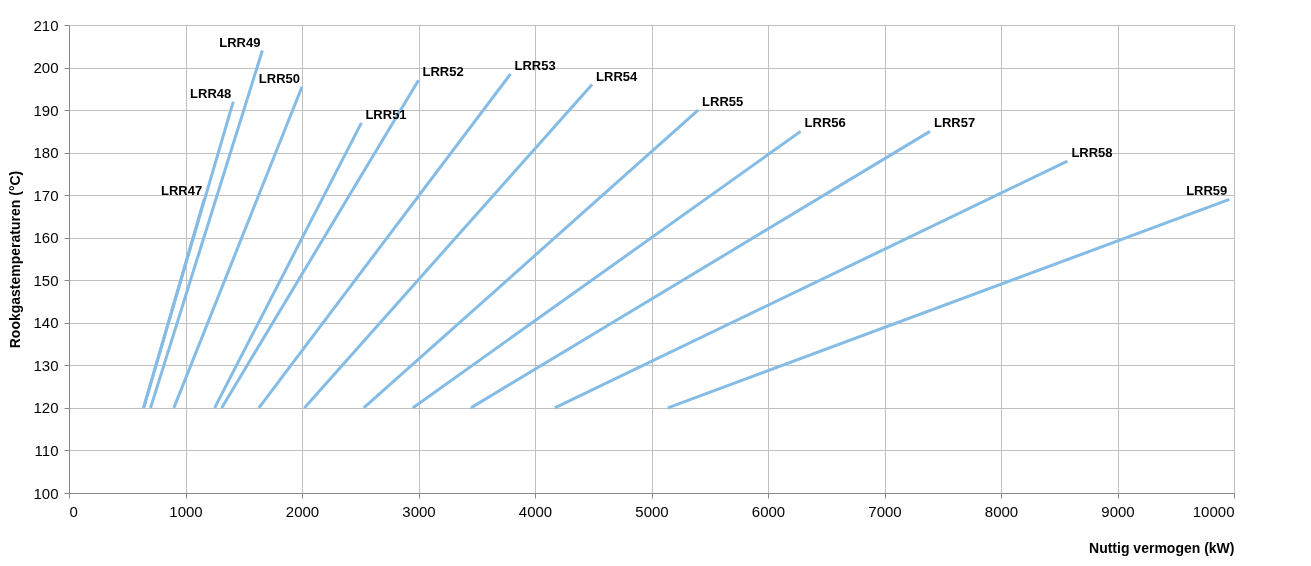  Describe the element at coordinates (46, 408) in the screenshot. I see `y-tick-label: 120` at that location.